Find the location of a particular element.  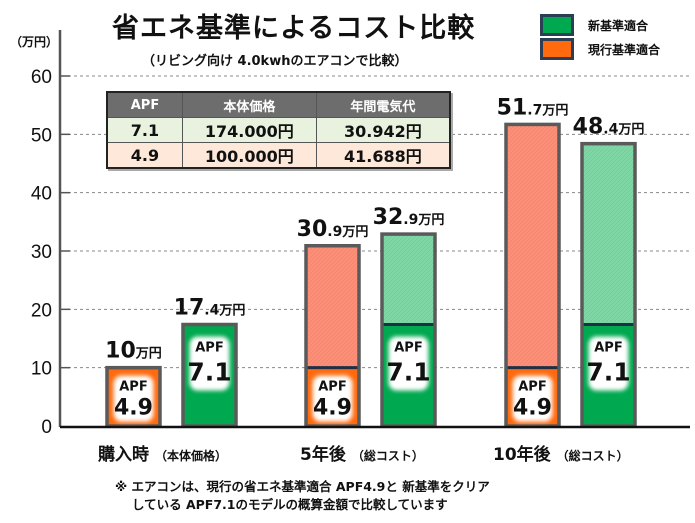

x-label-5years: 5年後 （総コスト） is located at coordinates (362, 452).